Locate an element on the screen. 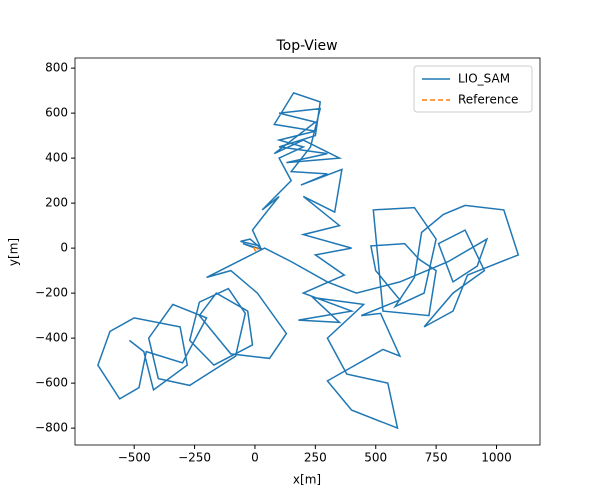 This screenshot has height=504, width=600. x-axis-label: x[m] is located at coordinates (307, 480).